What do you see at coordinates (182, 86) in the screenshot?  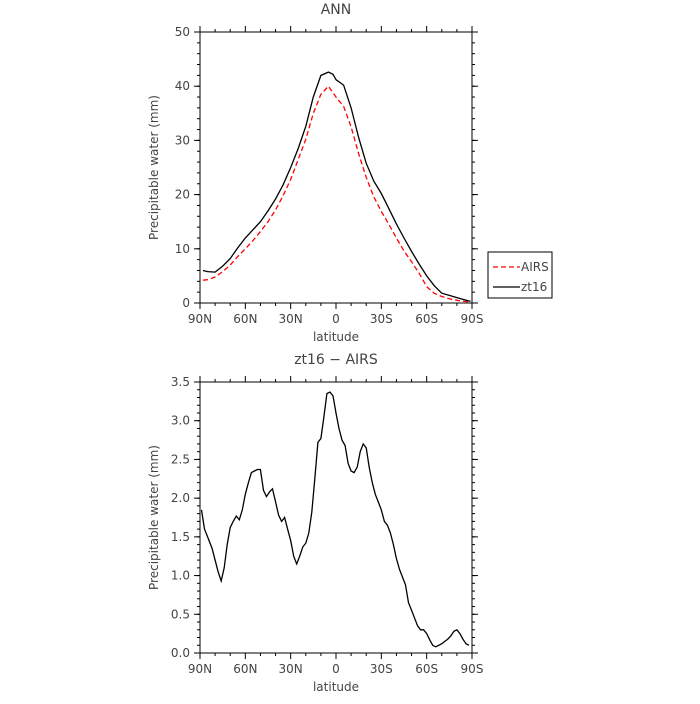 I see `y-tick-label: 40` at bounding box center [182, 86].